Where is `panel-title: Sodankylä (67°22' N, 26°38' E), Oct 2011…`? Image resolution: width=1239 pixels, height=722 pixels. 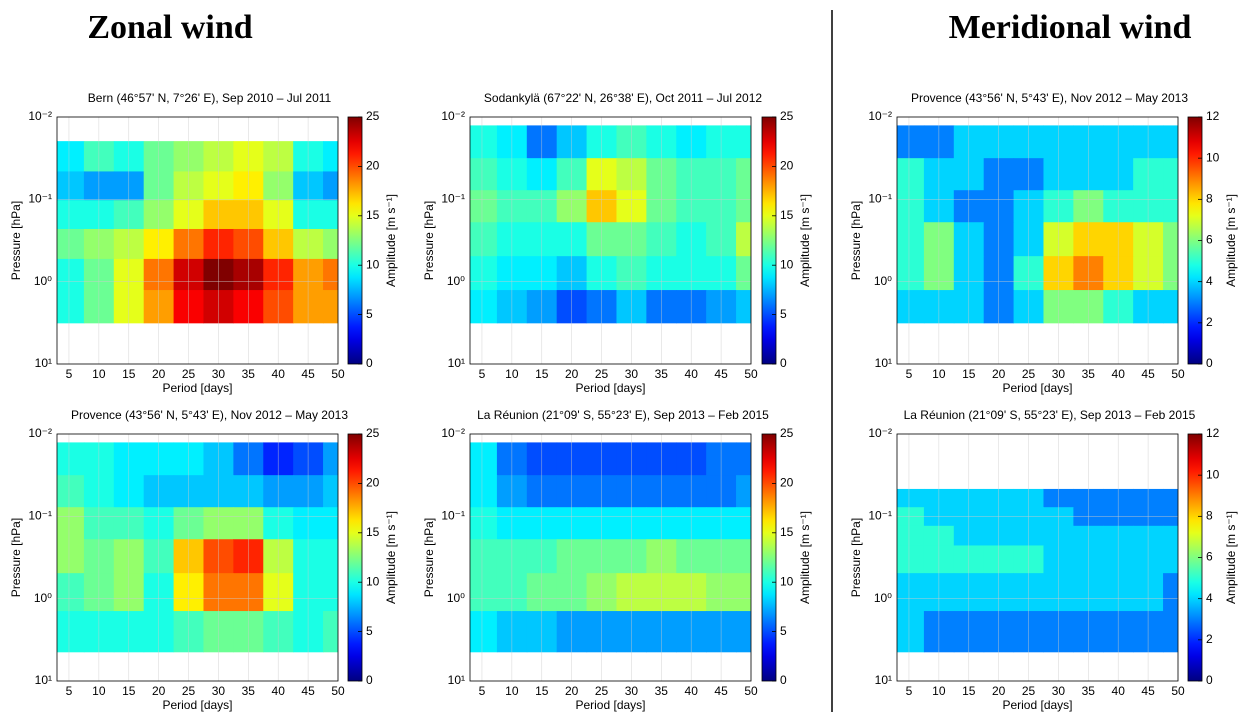
panel-title: Sodankylä (67°22' N, 26°38' E), Oct 2011… is located at coordinates (623, 98).